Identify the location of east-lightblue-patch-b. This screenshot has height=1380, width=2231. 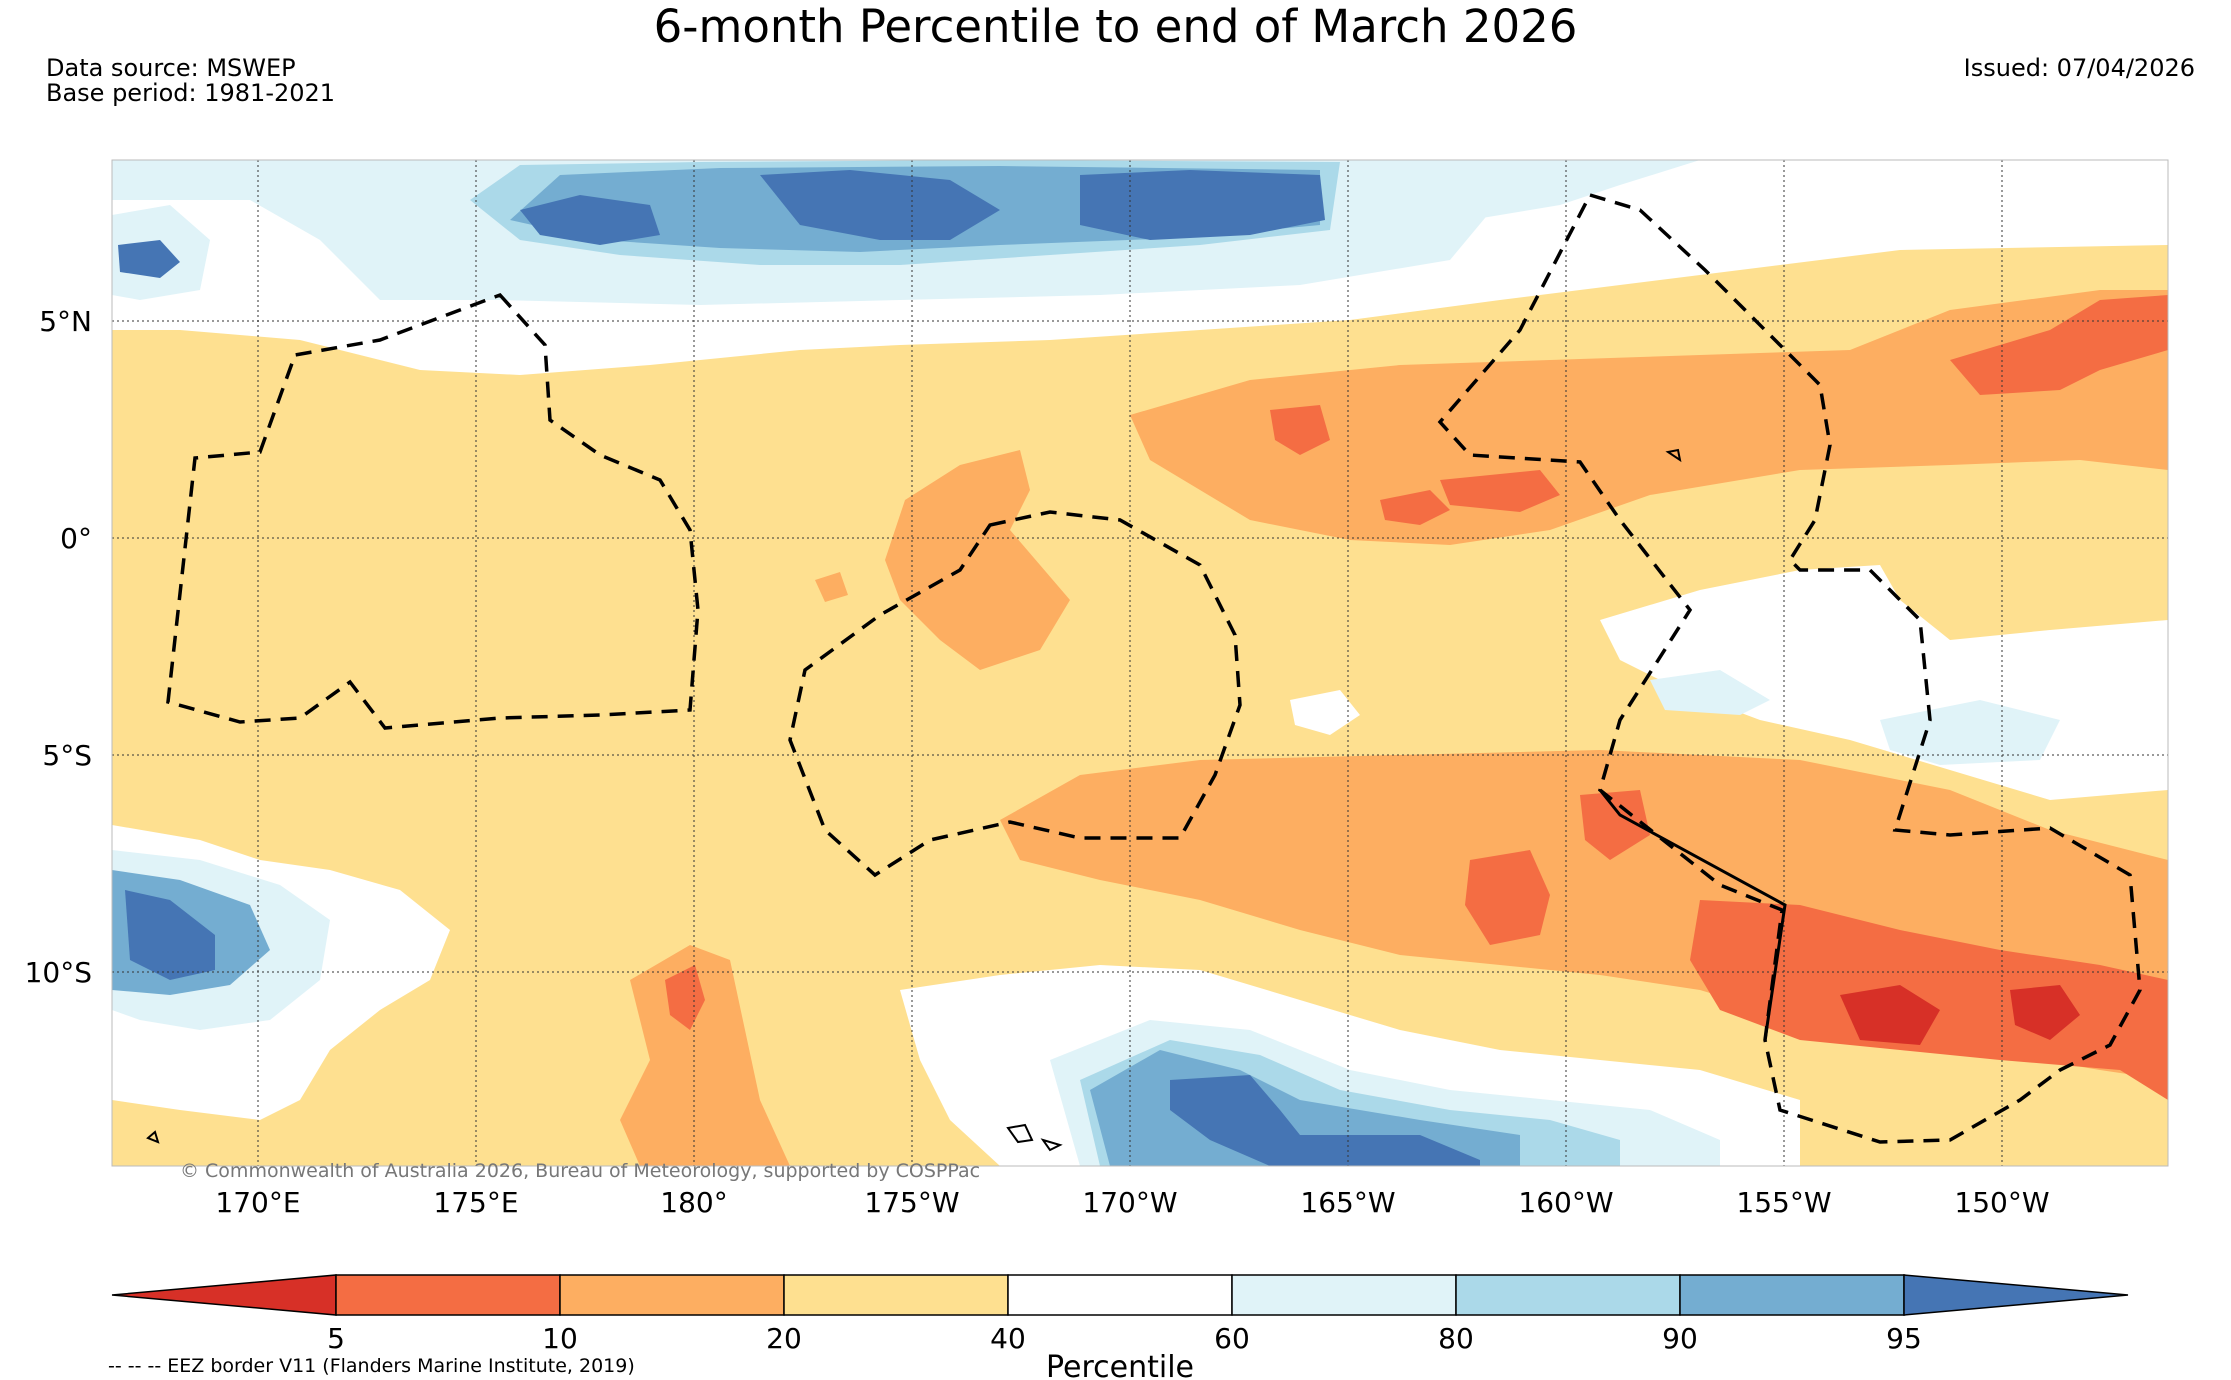
(1970, 732).